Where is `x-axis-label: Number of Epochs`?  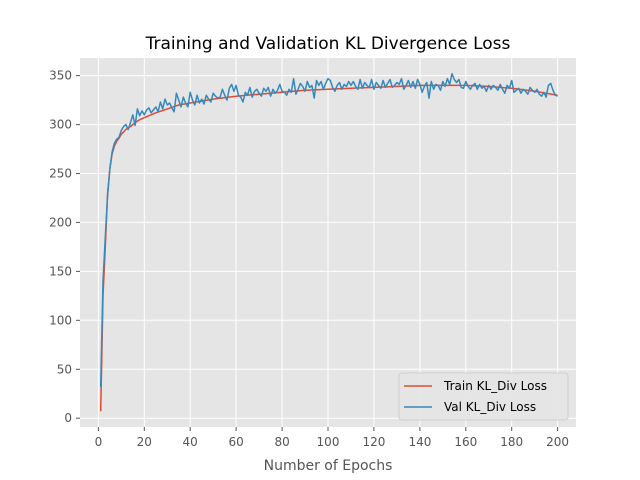 x-axis-label: Number of Epochs is located at coordinates (328, 466).